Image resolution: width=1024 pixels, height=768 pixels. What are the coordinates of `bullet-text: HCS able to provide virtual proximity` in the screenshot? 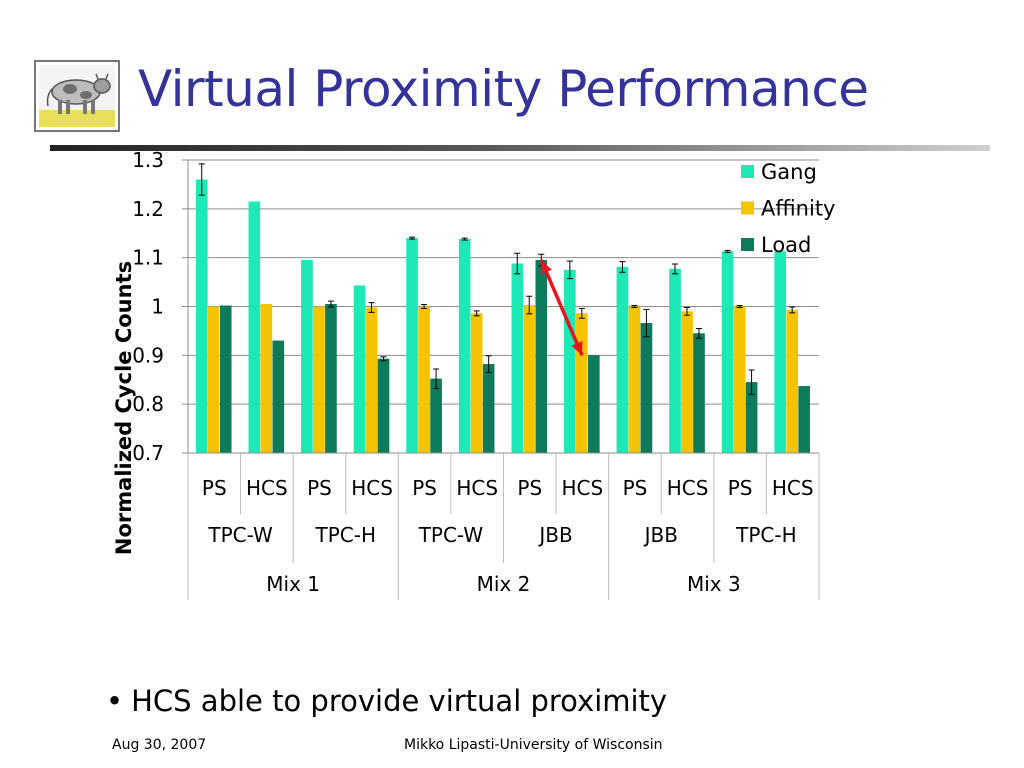 It's located at (399, 701).